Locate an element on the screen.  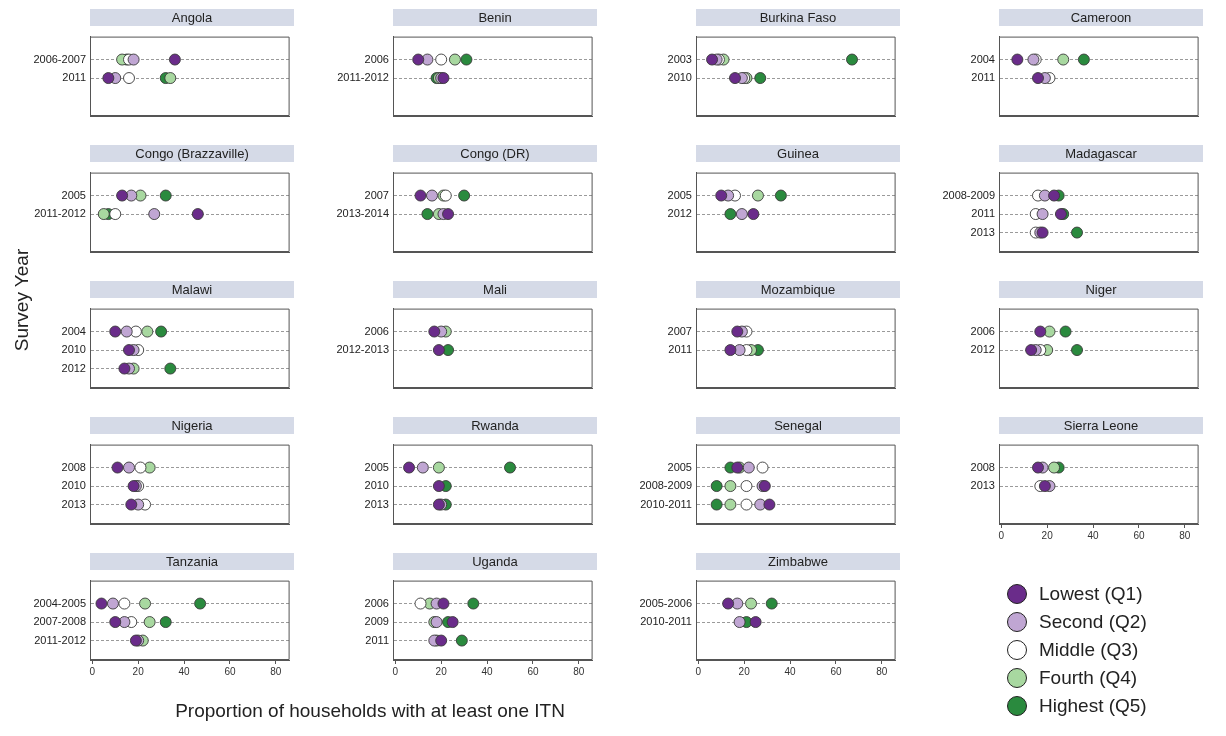
chart-title: Niger is located at coordinates (1101, 289).